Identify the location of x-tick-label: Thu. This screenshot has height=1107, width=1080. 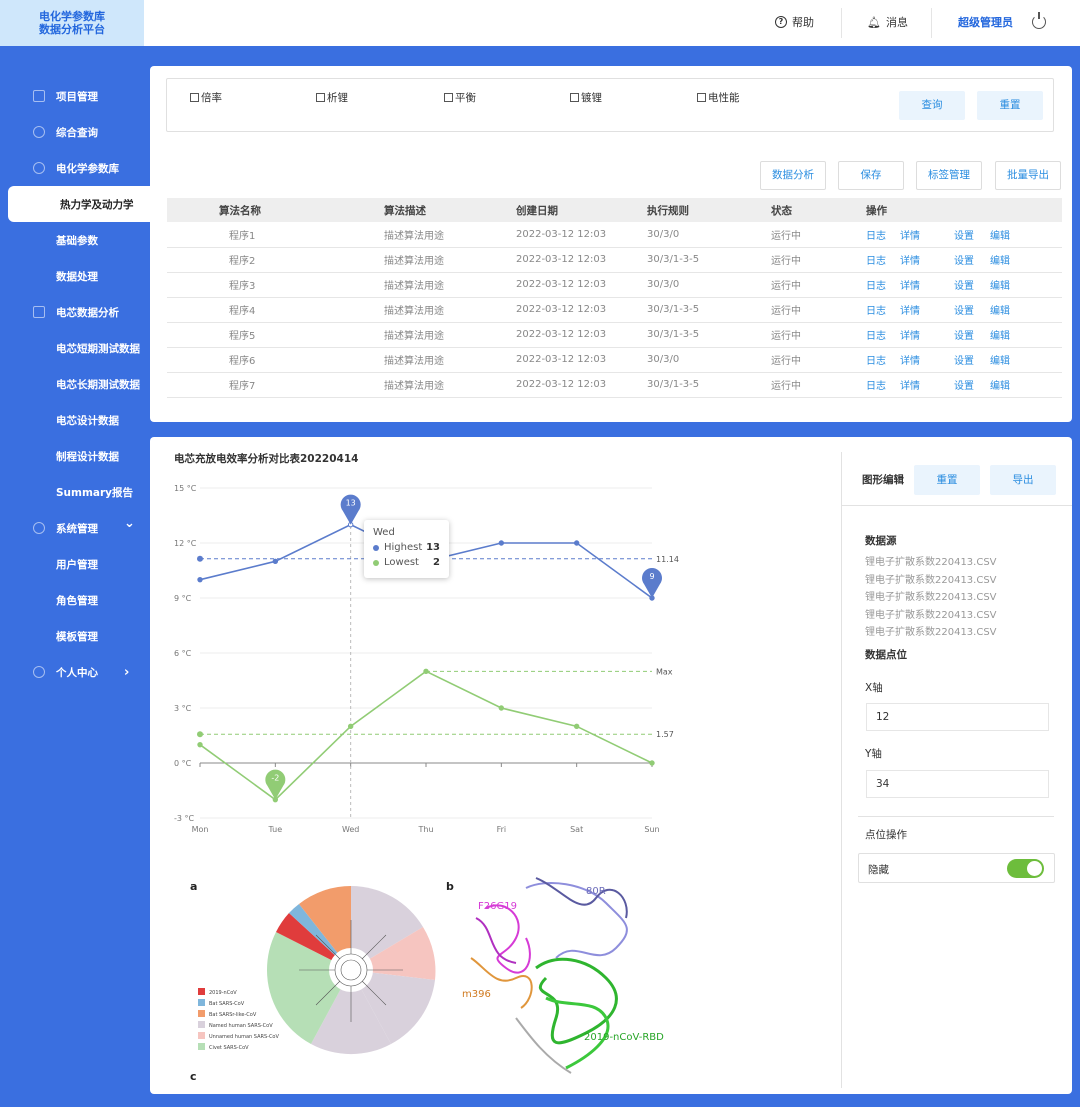
(425, 829).